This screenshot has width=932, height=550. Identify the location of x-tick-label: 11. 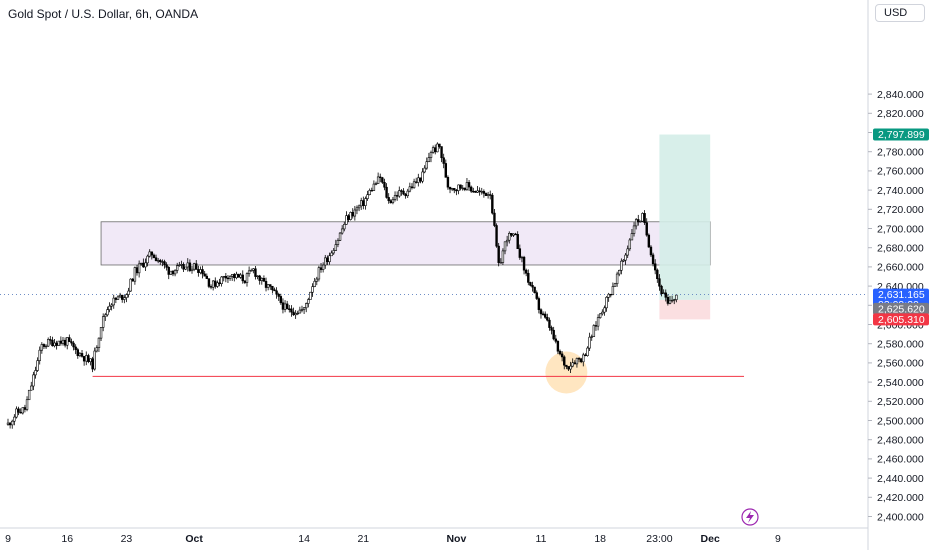
(541, 539).